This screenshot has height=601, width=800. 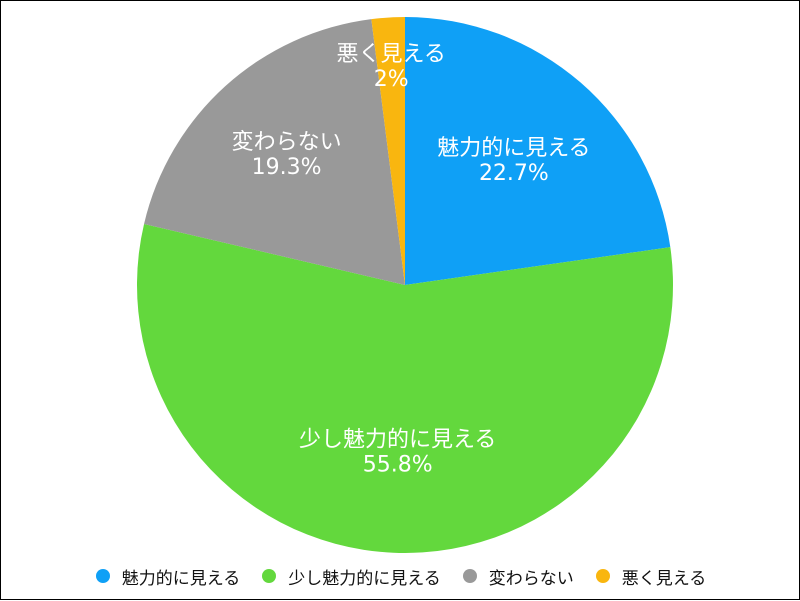 I want to click on slice-value-label-3: 2%, so click(x=391, y=79).